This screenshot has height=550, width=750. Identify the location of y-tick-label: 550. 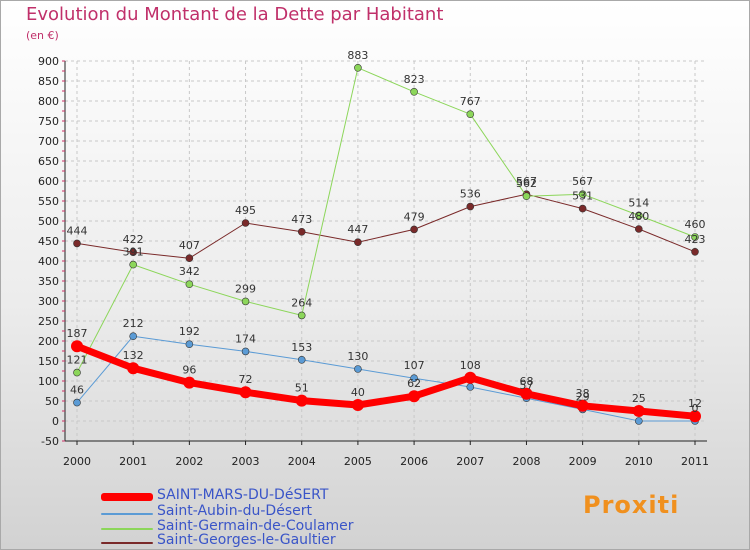
(48, 201).